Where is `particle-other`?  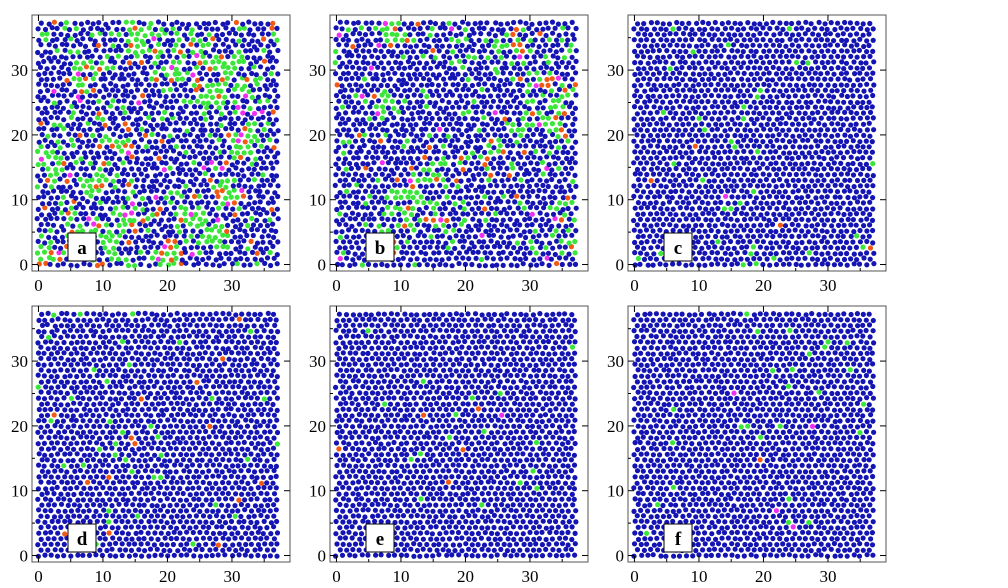
particle-other is located at coordinates (371, 68).